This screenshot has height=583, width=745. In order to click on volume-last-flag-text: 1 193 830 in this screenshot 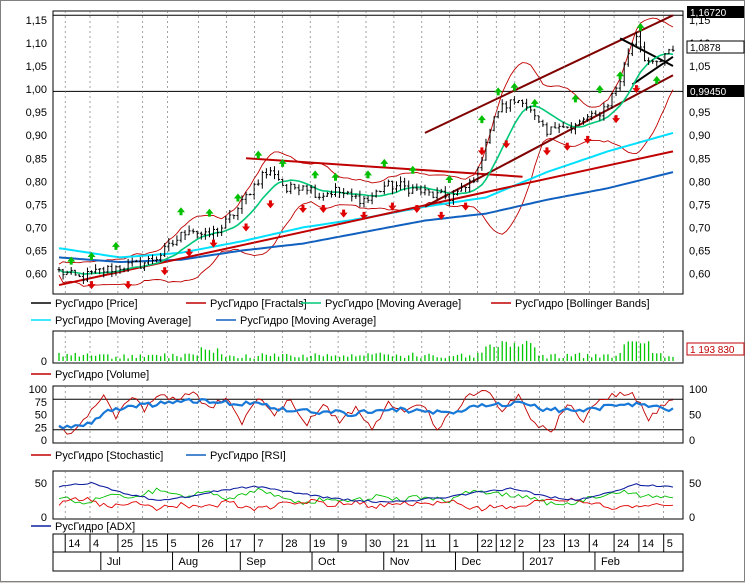, I will do `click(712, 350)`.